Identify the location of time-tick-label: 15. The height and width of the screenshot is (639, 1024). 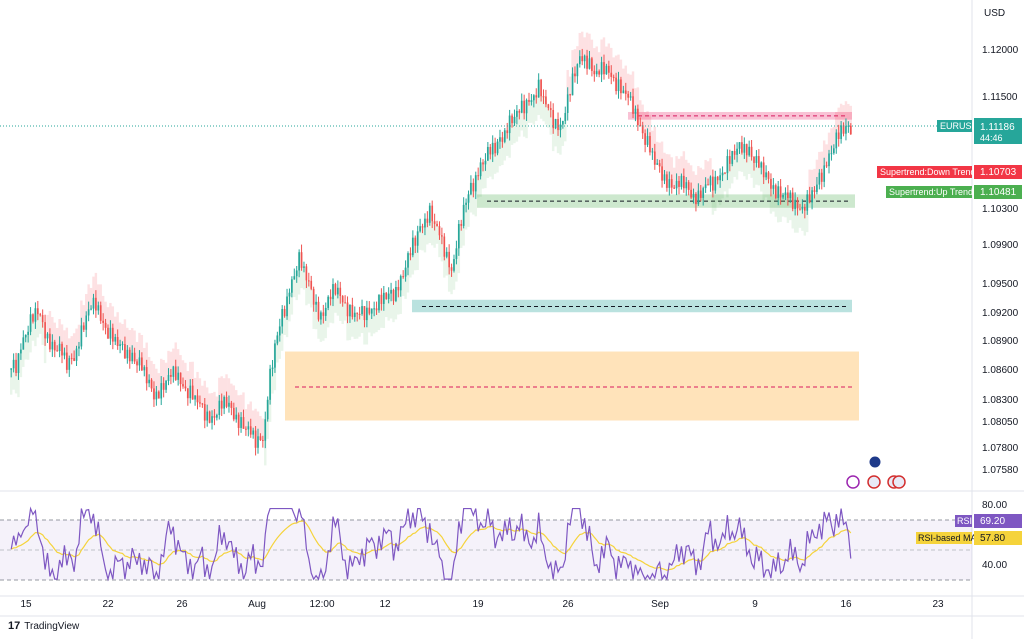
(26, 604).